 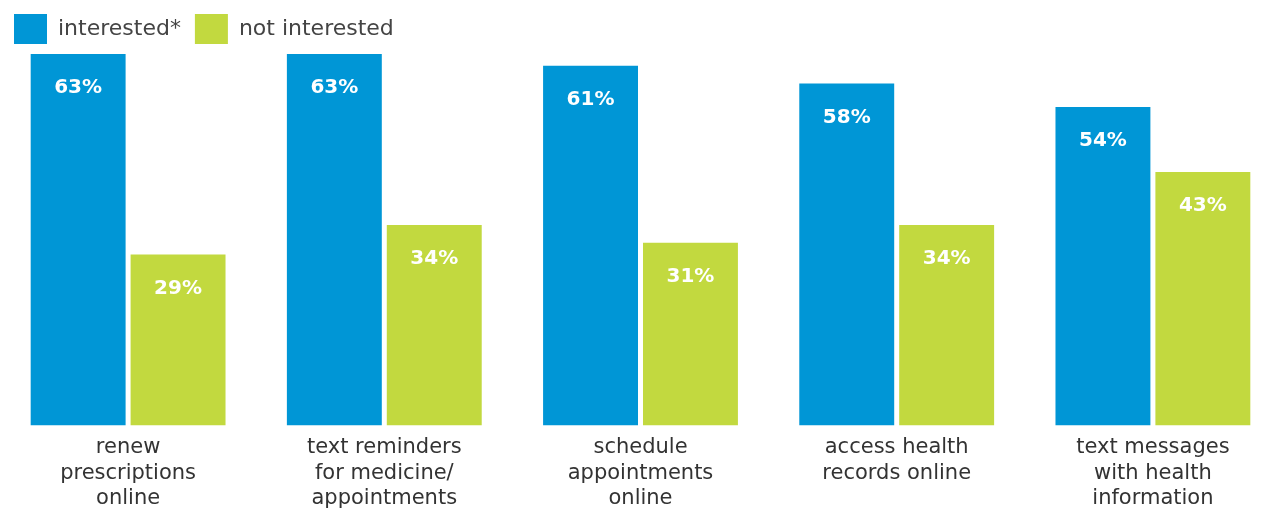 What do you see at coordinates (897, 459) in the screenshot?
I see `x-tick-label: access health records online` at bounding box center [897, 459].